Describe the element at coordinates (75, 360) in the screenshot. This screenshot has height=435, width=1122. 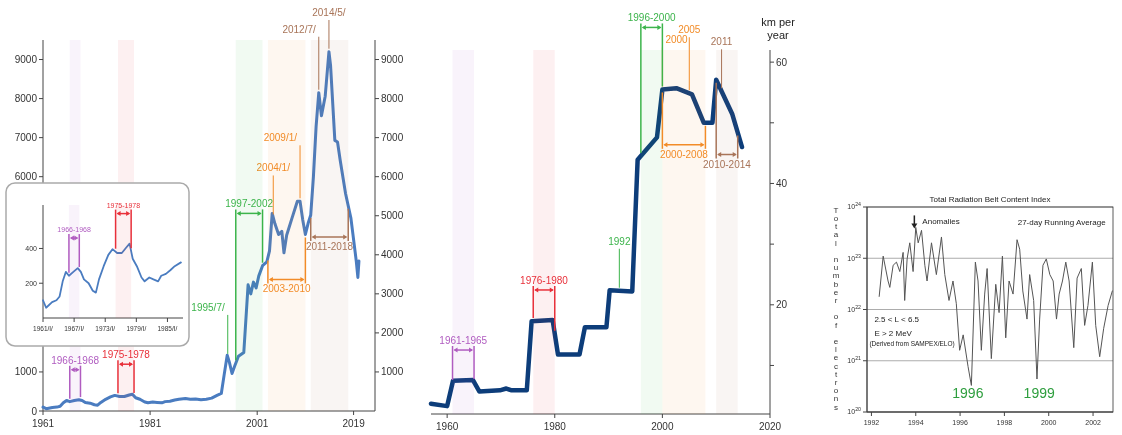
I see `band-label: 1966-1968` at that location.